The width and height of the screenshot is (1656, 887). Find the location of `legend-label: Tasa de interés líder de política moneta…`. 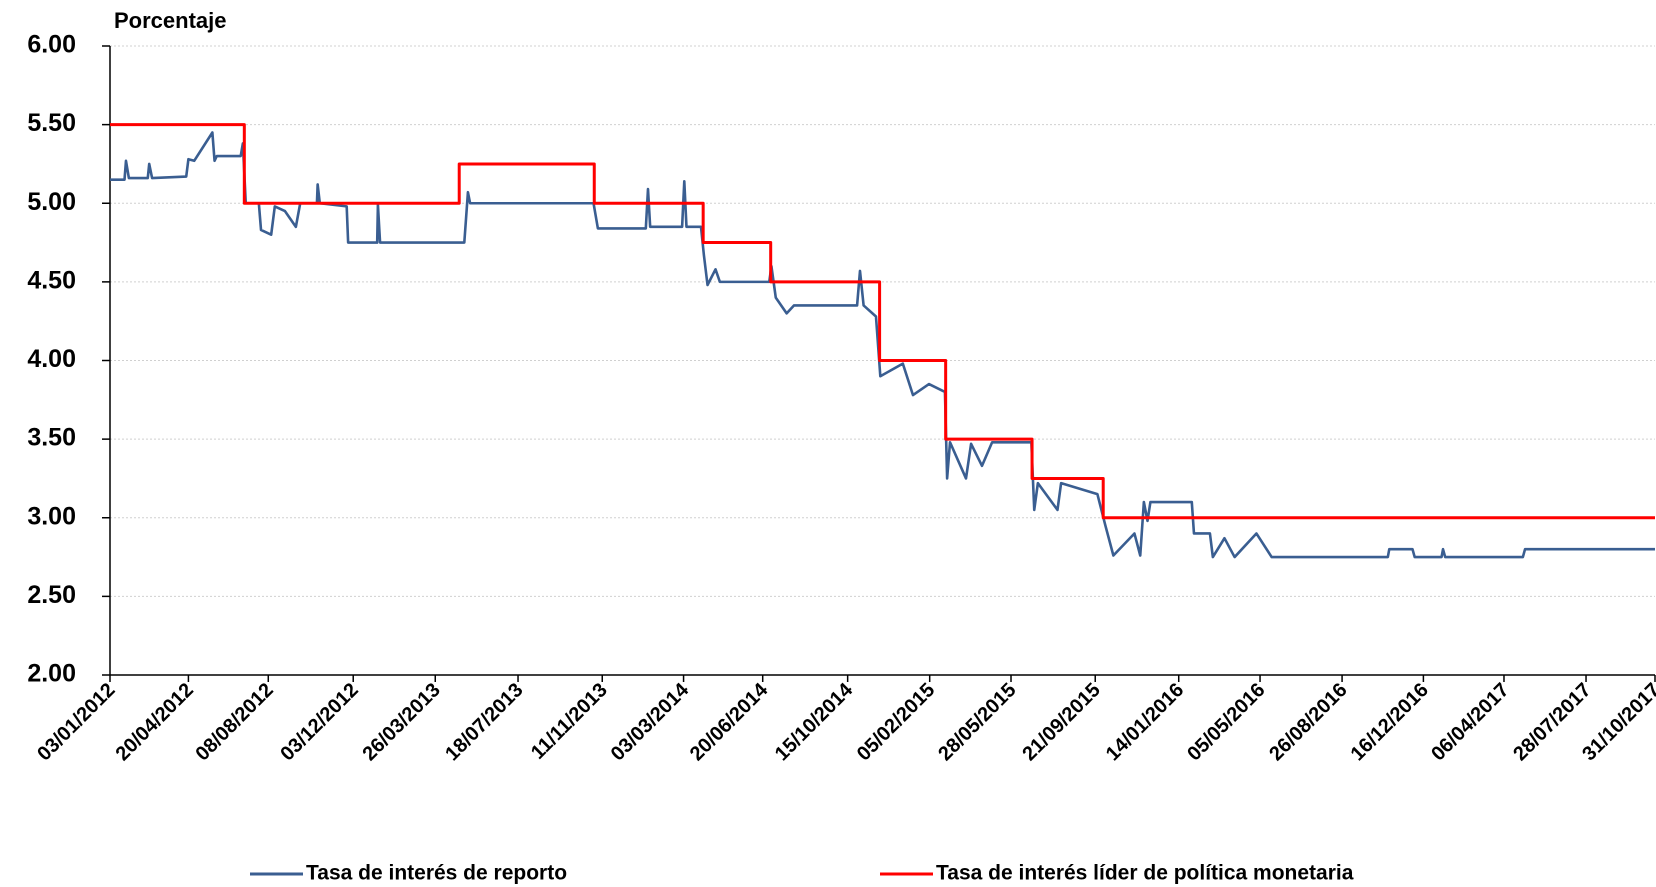

legend-label: Tasa de interés líder de política moneta… is located at coordinates (1145, 873).